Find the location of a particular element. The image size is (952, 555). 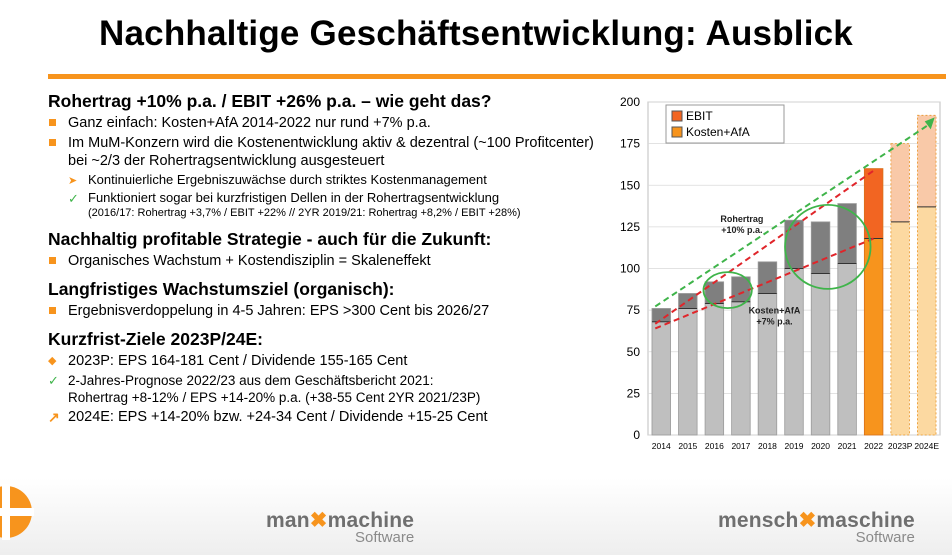

trend-line-green is located at coordinates (793, 215).